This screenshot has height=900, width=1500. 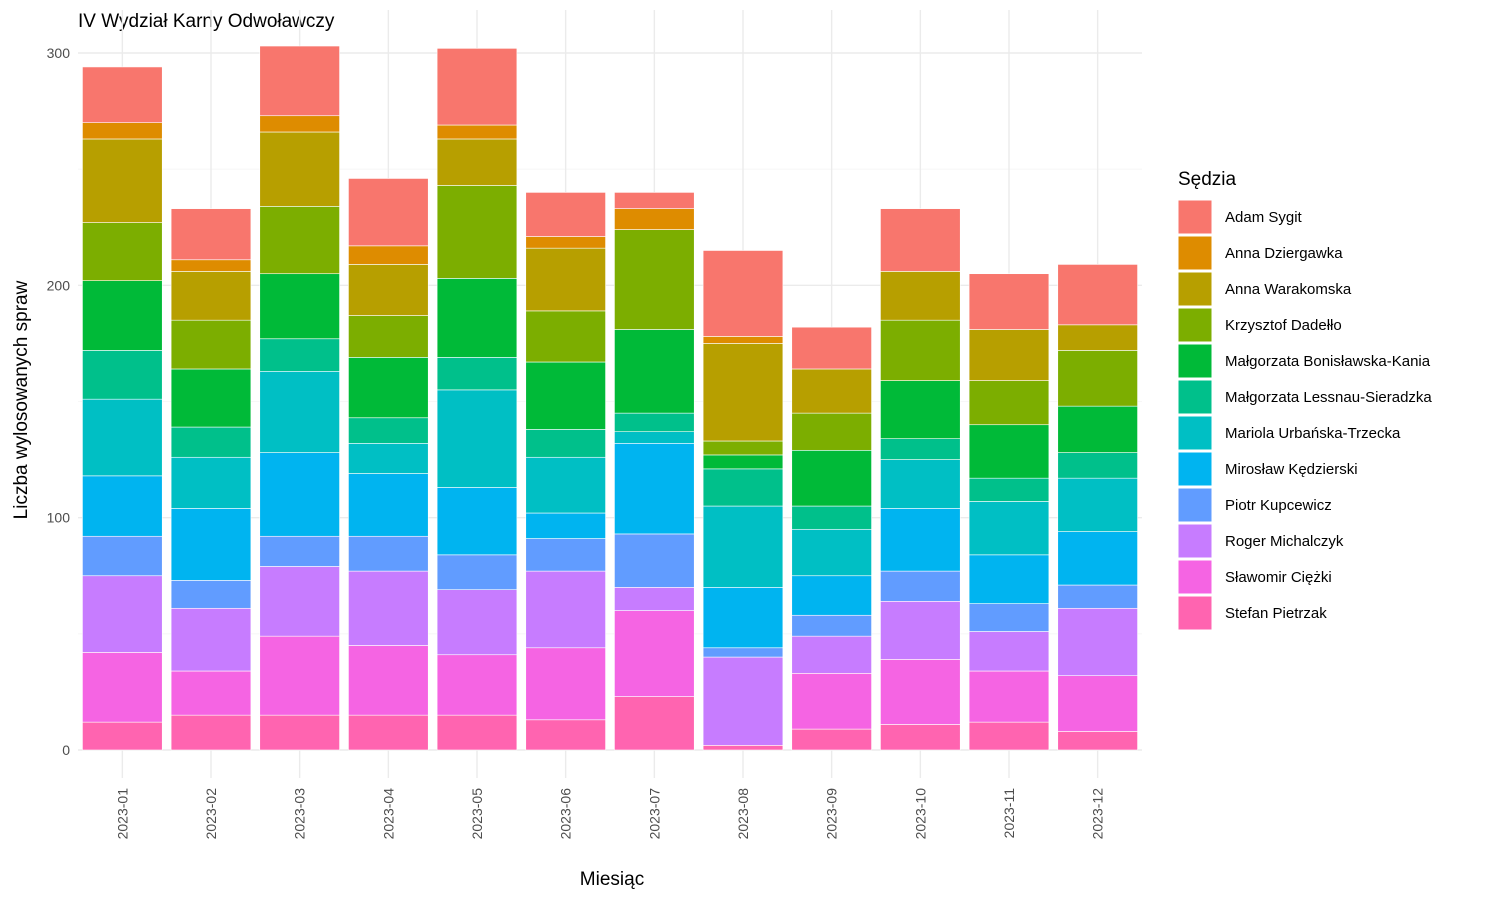 I want to click on x-tick-label: 2023-09, so click(x=832, y=814).